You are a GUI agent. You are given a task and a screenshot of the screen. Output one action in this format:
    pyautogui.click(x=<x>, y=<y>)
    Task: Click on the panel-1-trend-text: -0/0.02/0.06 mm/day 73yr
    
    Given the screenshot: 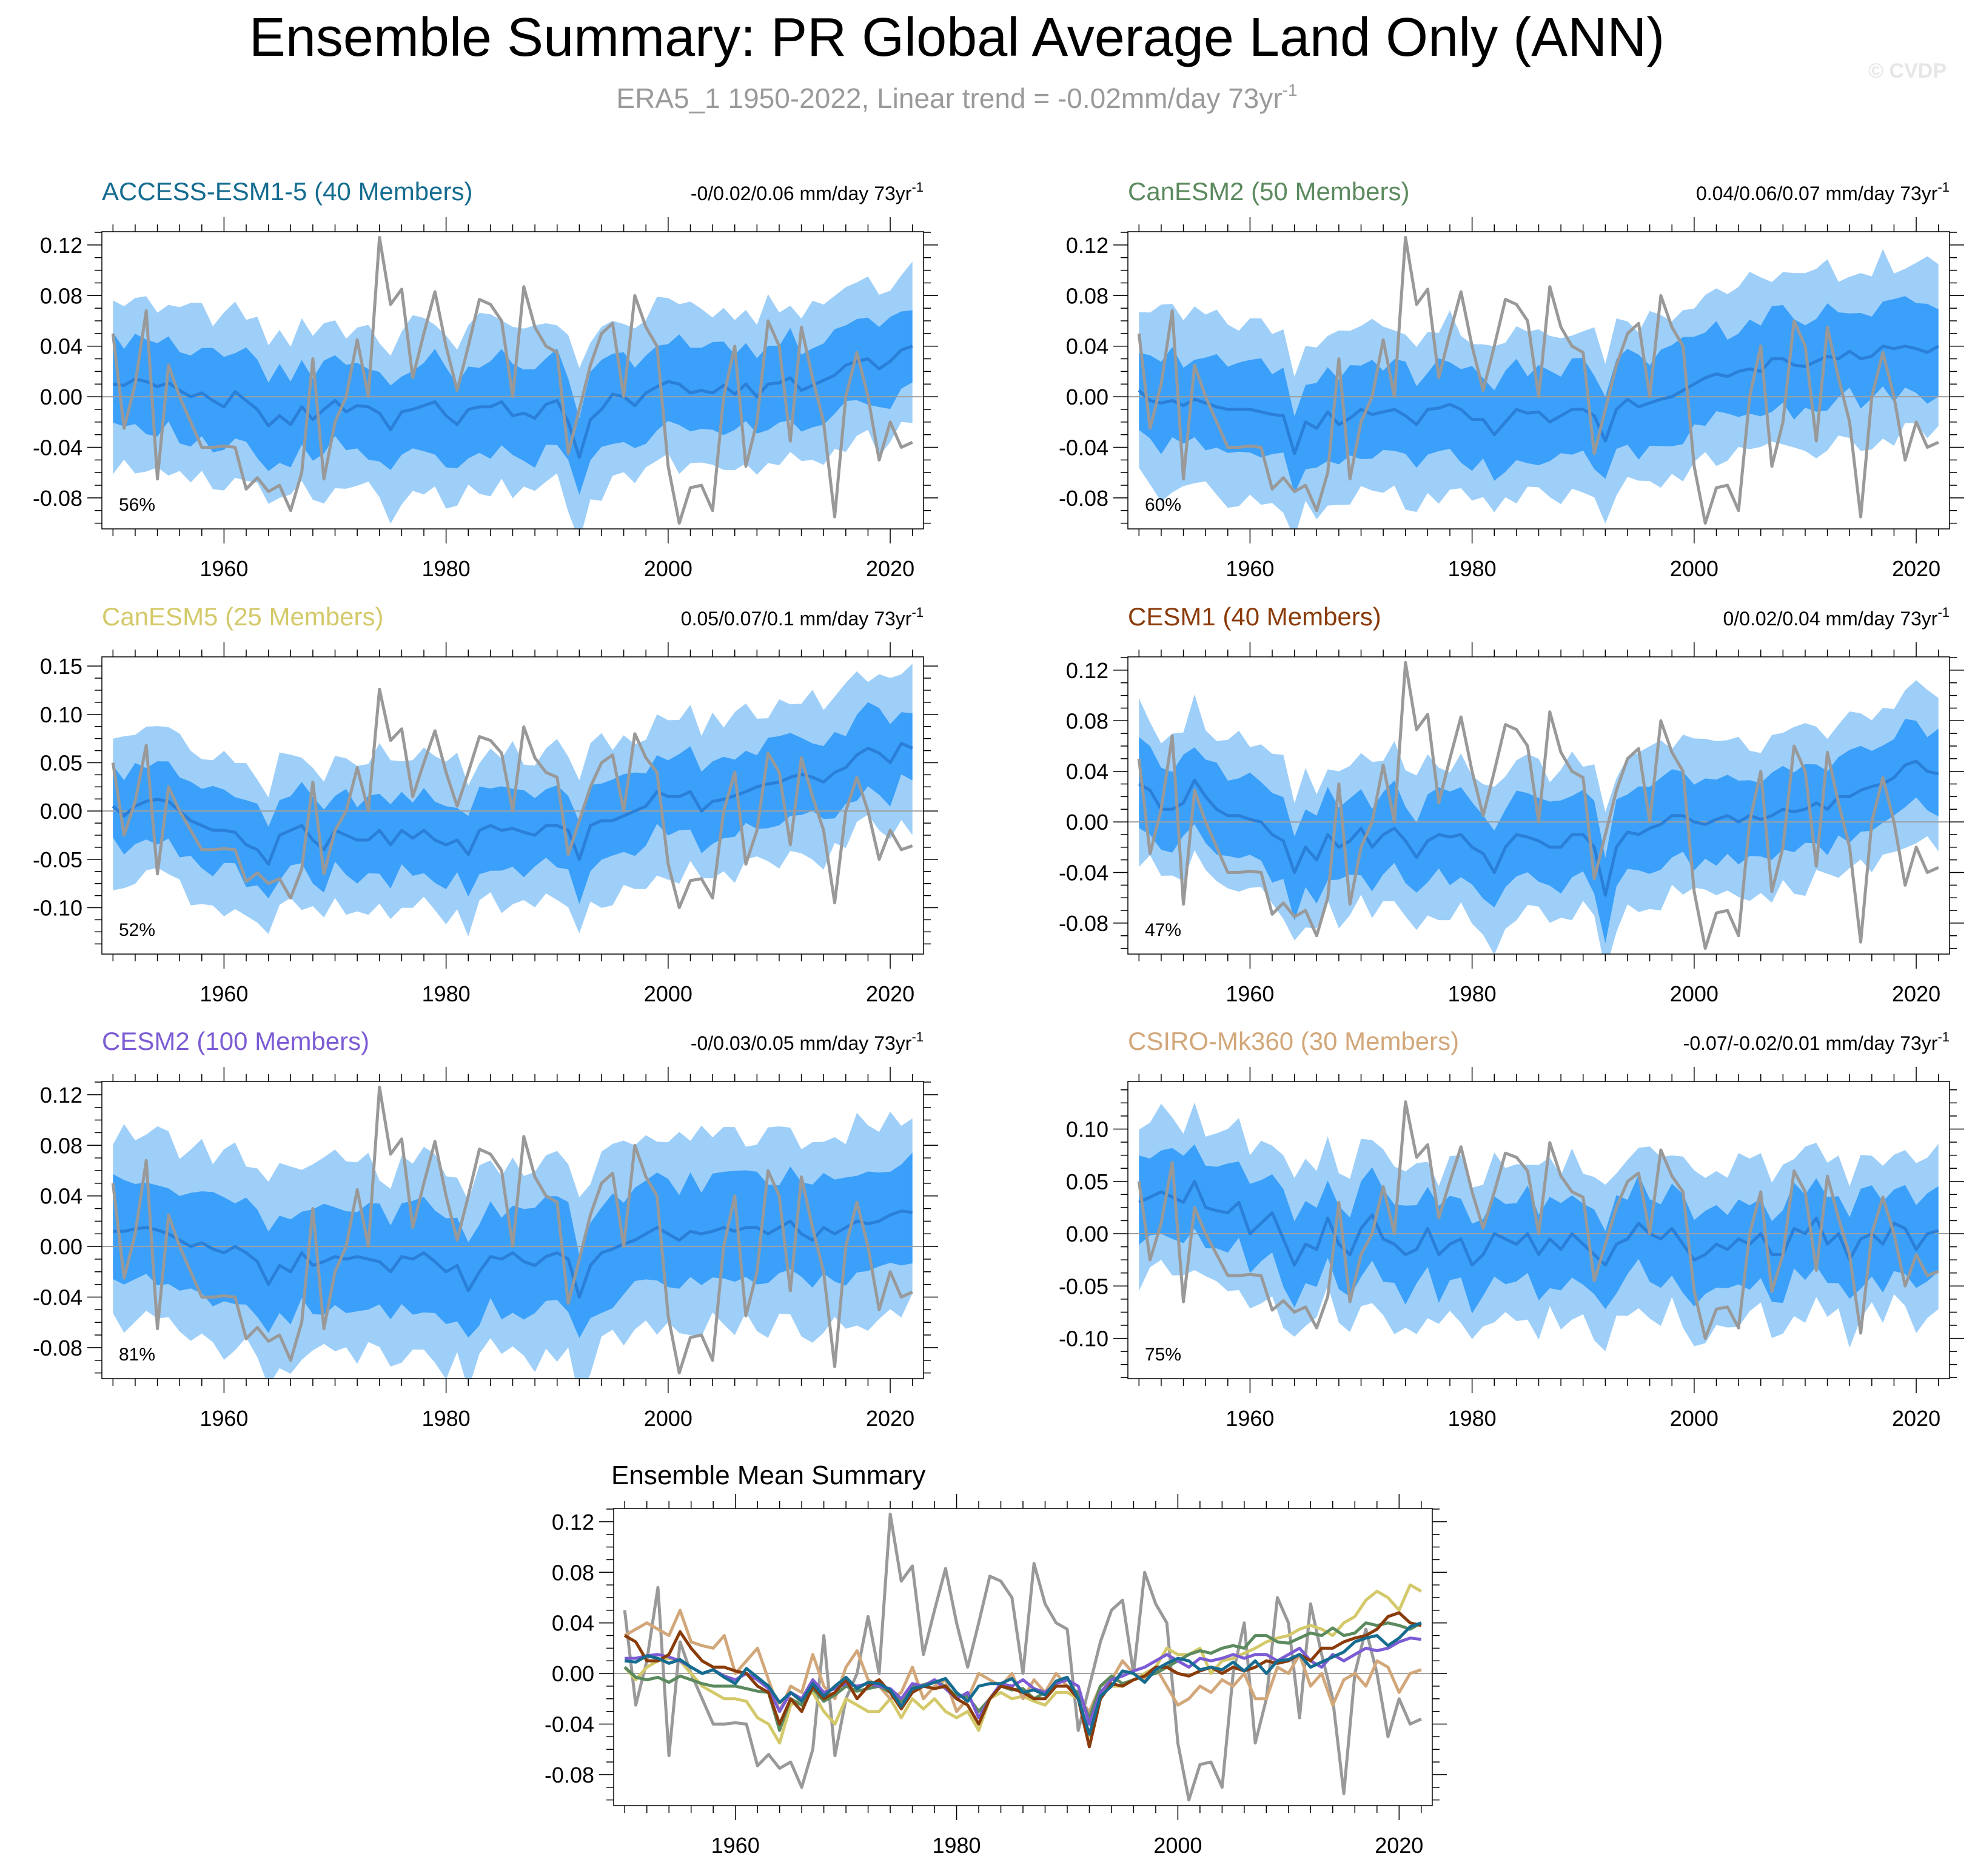 What is the action you would take?
    pyautogui.click(x=801, y=193)
    